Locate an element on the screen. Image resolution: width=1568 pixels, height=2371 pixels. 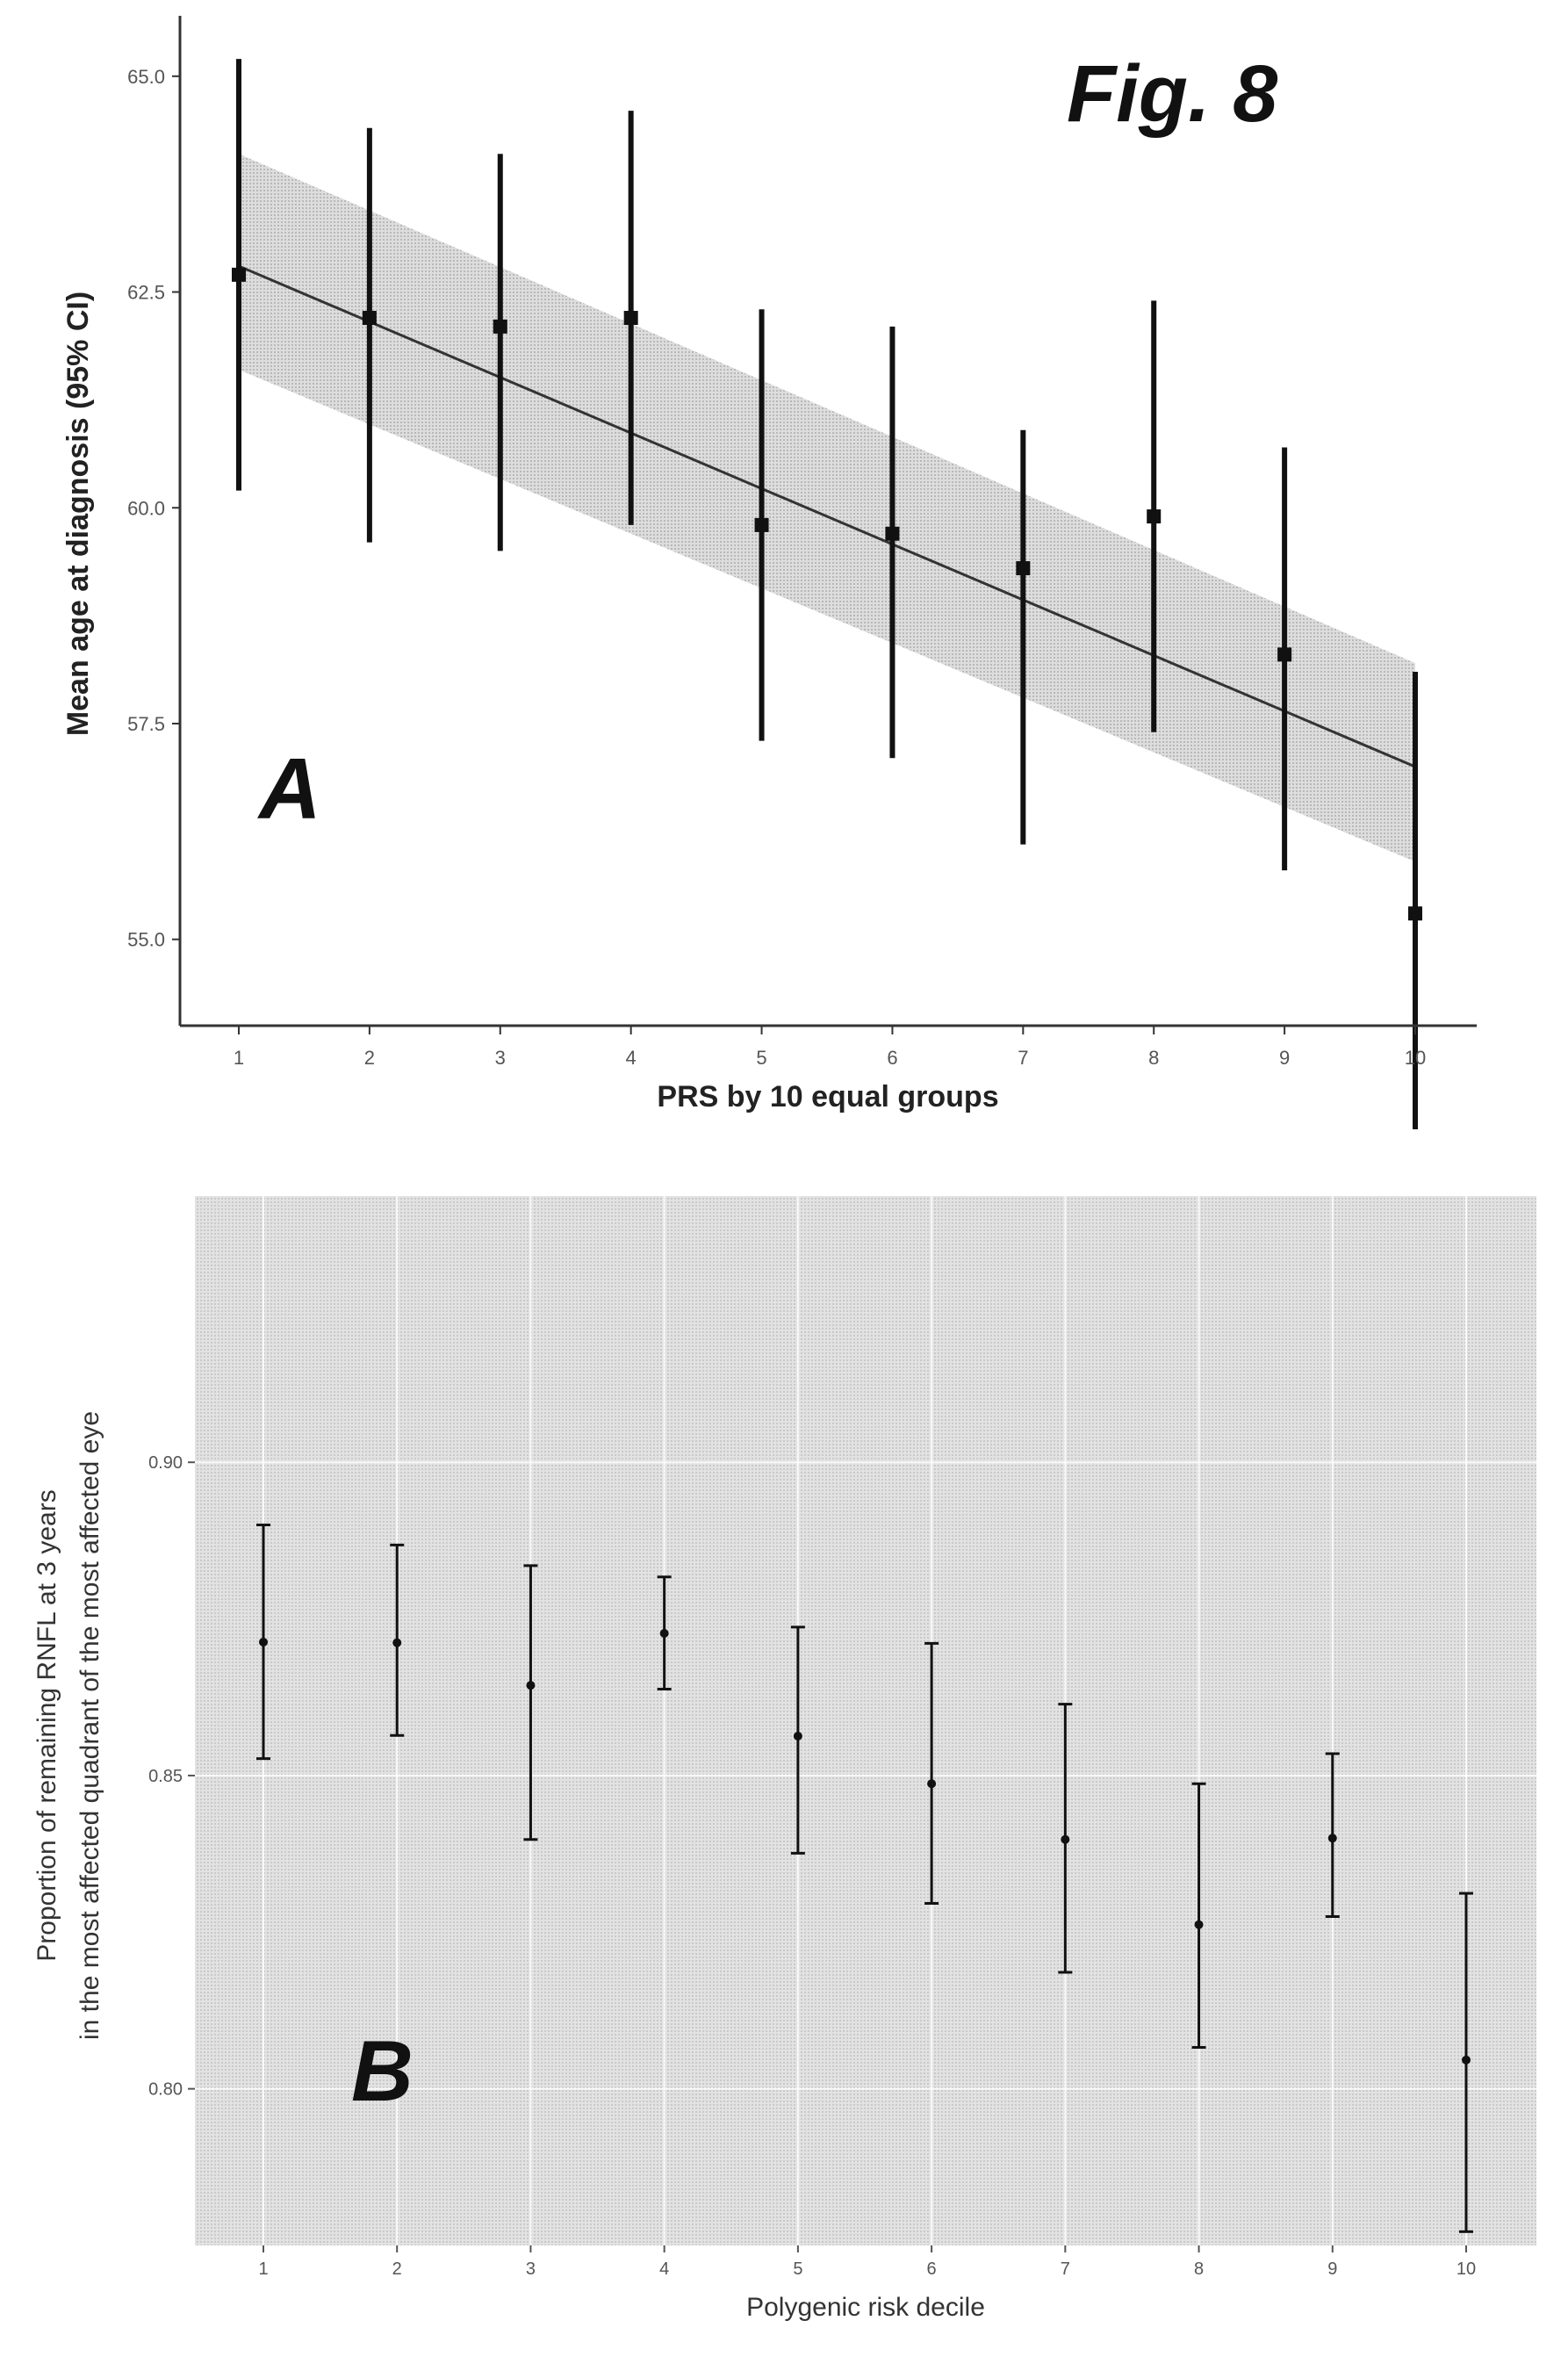
panel-b-x-tick-label: 8 is located at coordinates (1199, 2269).